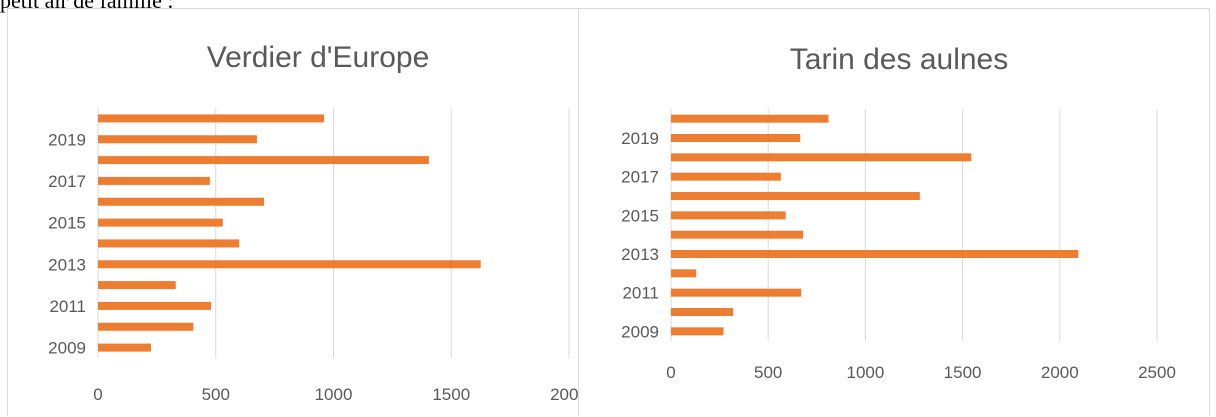  I want to click on chart-title: Verdier d'Europe, so click(318, 57).